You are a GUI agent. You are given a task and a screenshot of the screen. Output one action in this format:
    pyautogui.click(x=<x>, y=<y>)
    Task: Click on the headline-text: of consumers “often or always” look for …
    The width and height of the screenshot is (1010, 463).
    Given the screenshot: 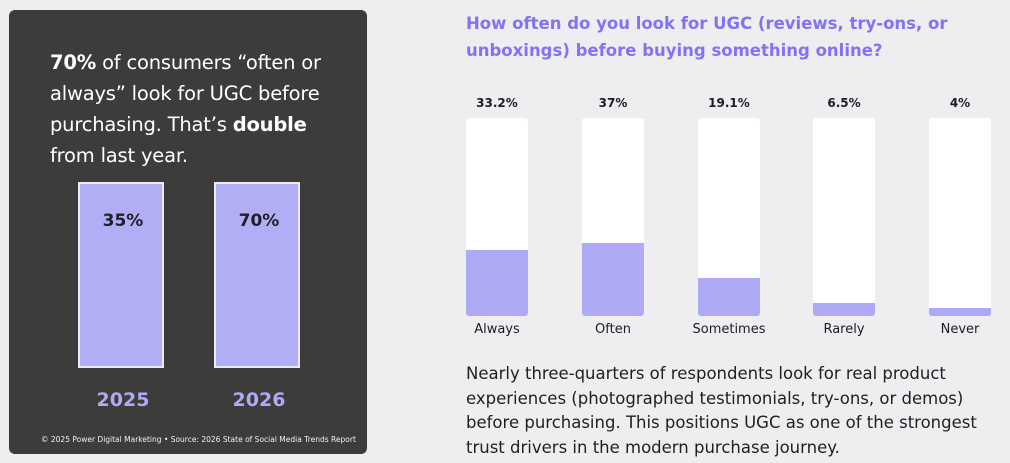 What is the action you would take?
    pyautogui.click(x=185, y=93)
    